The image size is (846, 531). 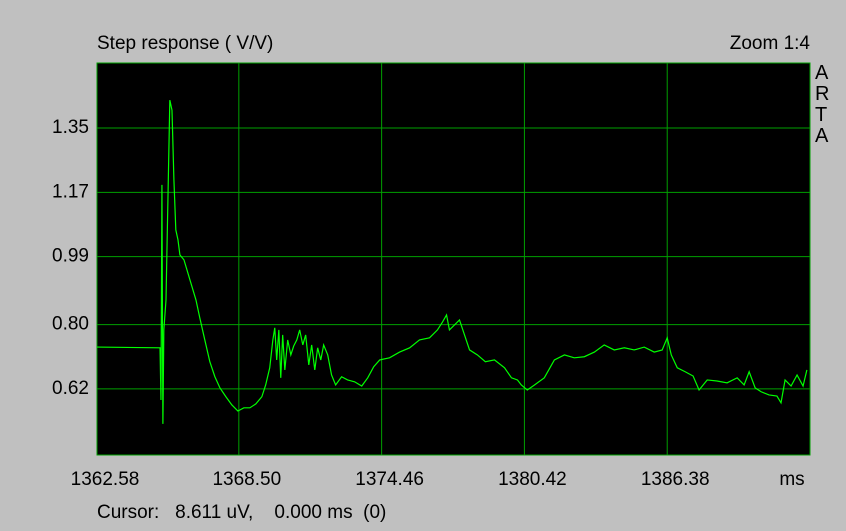 What do you see at coordinates (70, 191) in the screenshot?
I see `y-tick-label: 1.17` at bounding box center [70, 191].